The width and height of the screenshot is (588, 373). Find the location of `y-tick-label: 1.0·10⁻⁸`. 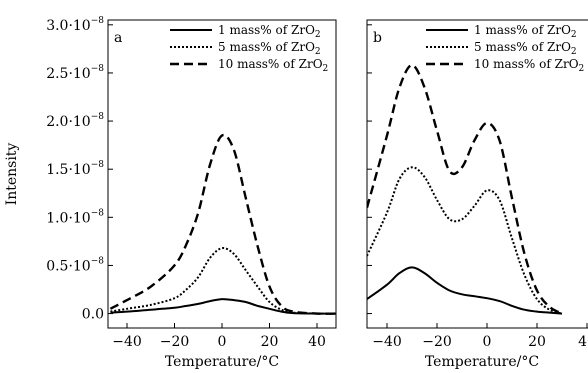

y-tick-label: 1.0·10⁻⁸ is located at coordinates (75, 217).